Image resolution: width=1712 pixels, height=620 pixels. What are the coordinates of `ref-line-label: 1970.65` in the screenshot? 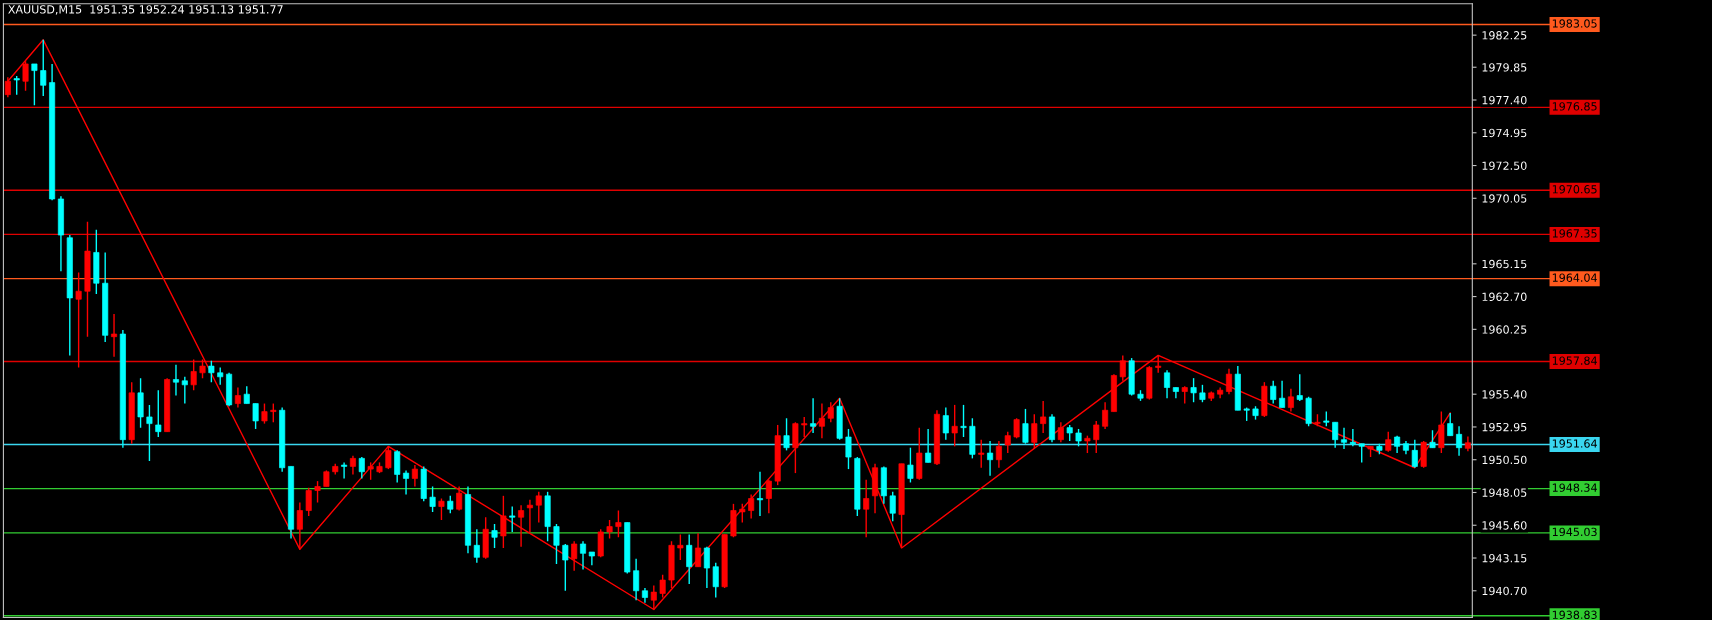 It's located at (1574, 189).